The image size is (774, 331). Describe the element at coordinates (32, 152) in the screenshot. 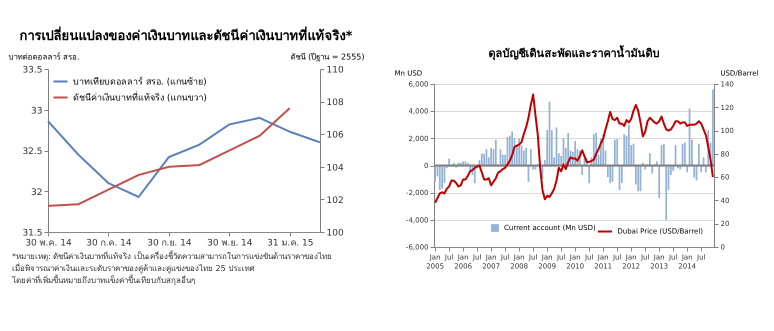

I see `y-tick-label: 32.5` at that location.